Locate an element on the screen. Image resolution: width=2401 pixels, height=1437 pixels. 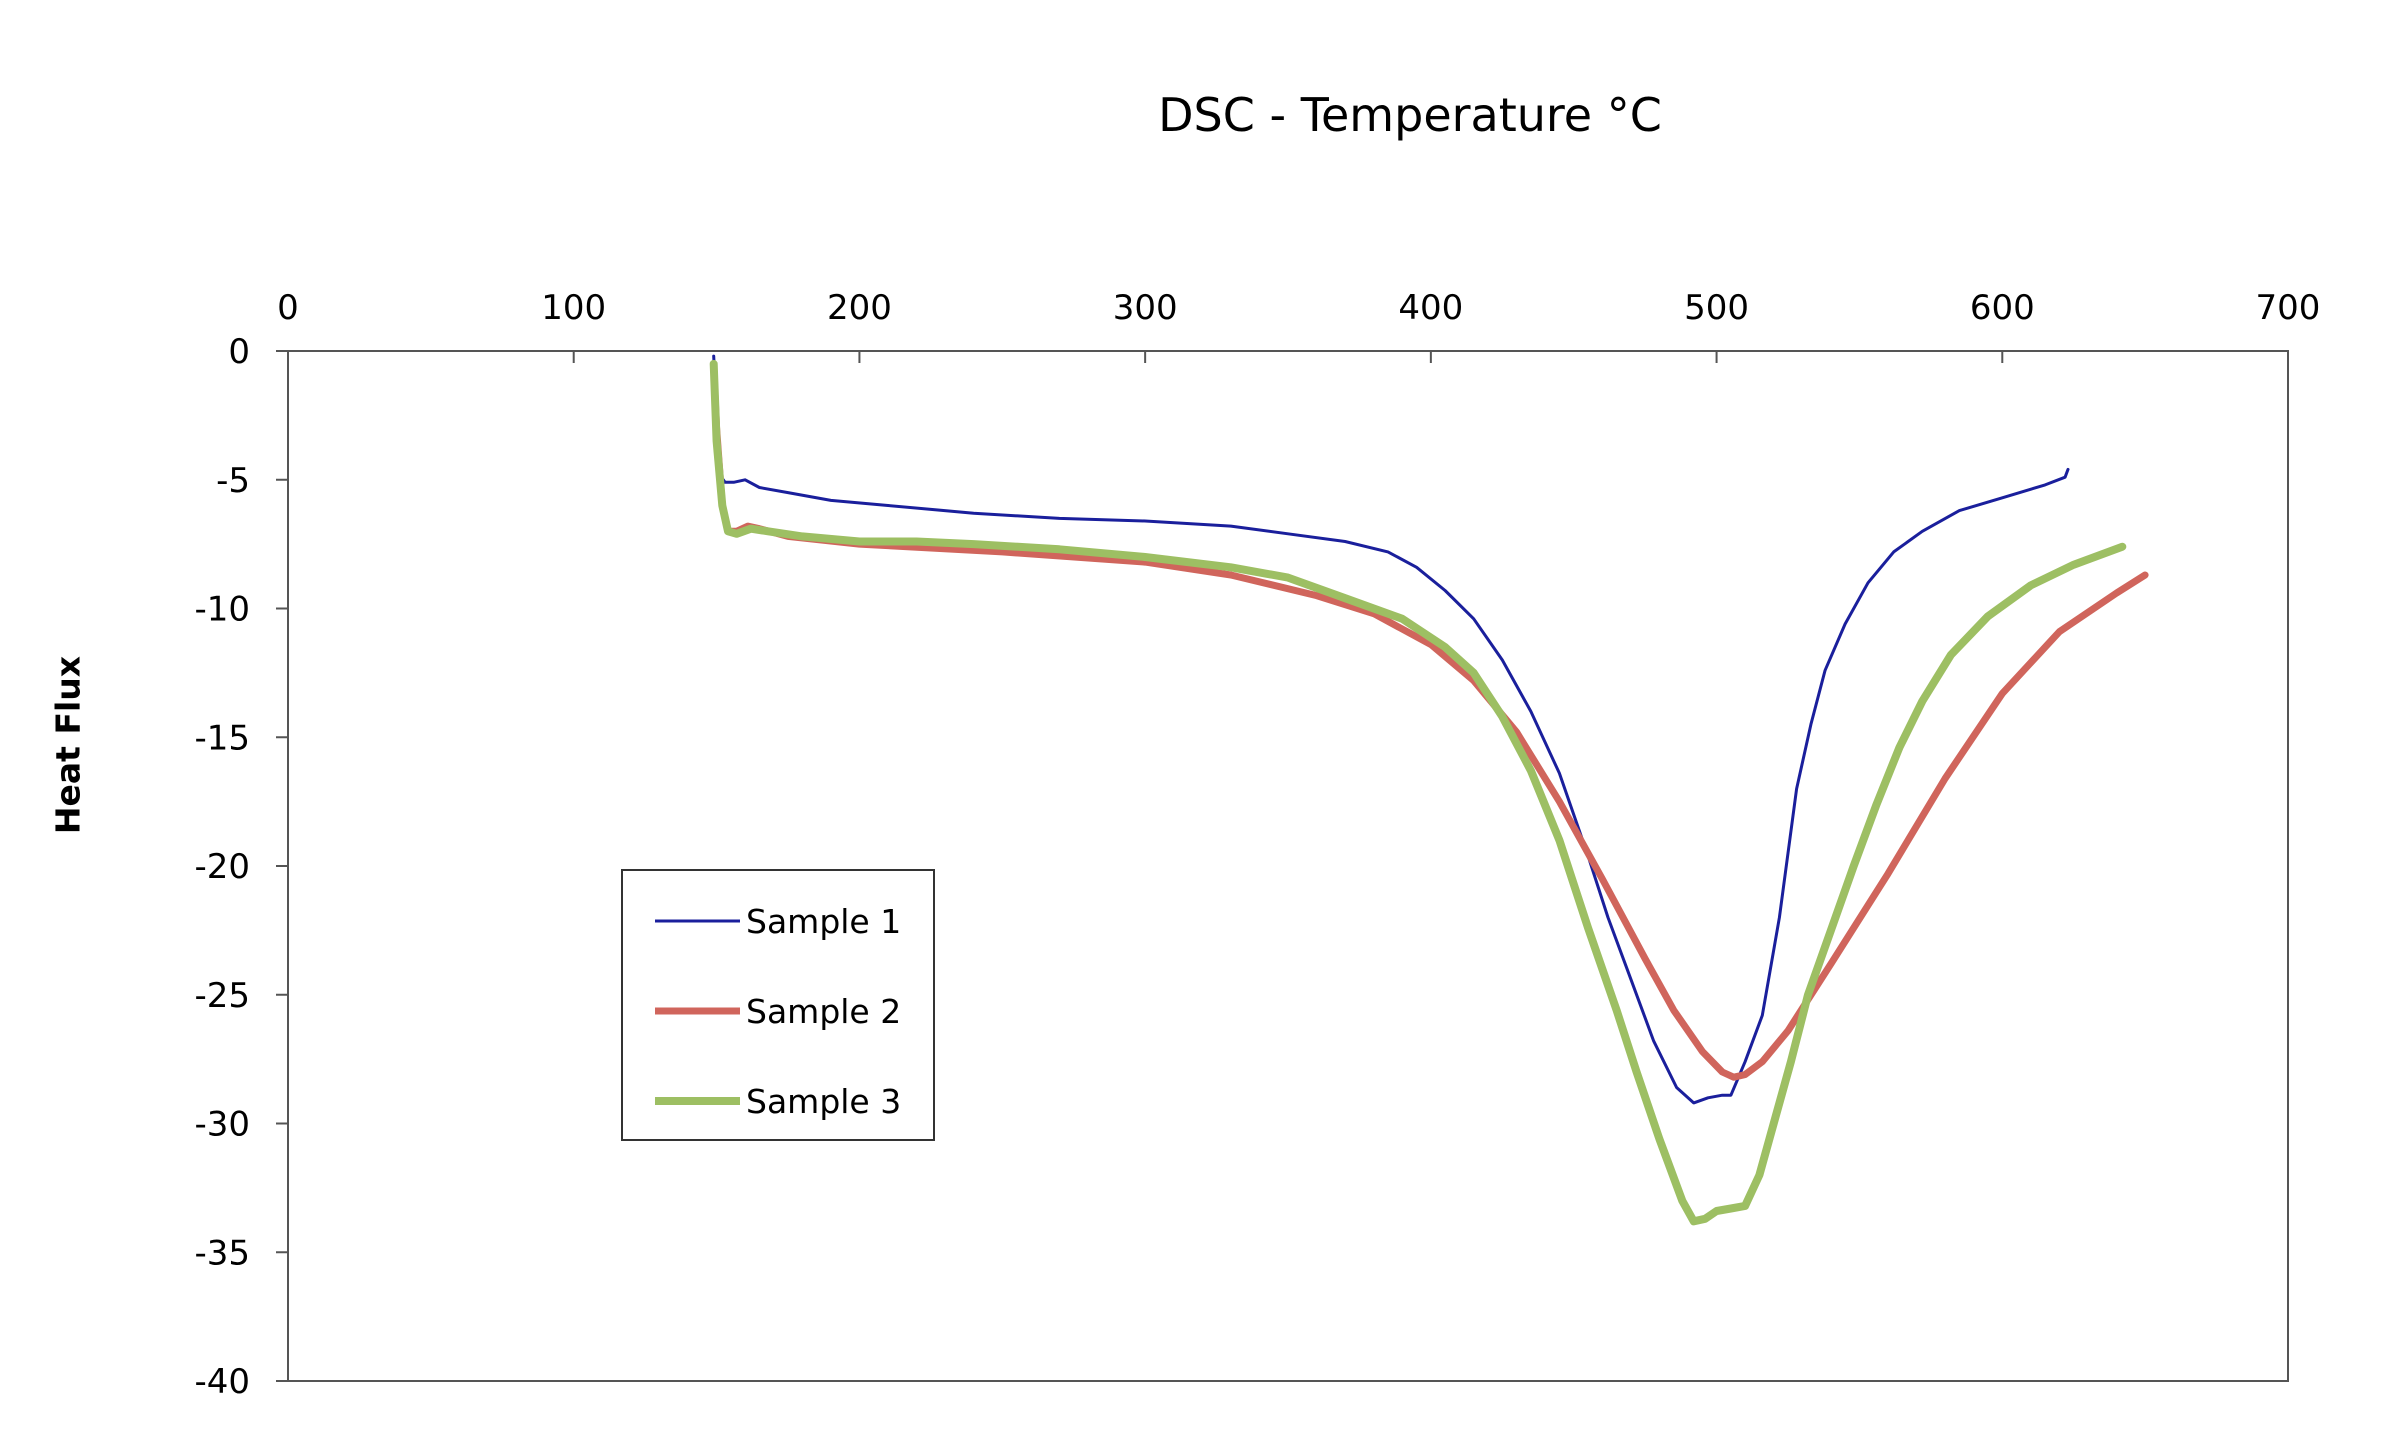
y-tick-label: -10 is located at coordinates (222, 610).